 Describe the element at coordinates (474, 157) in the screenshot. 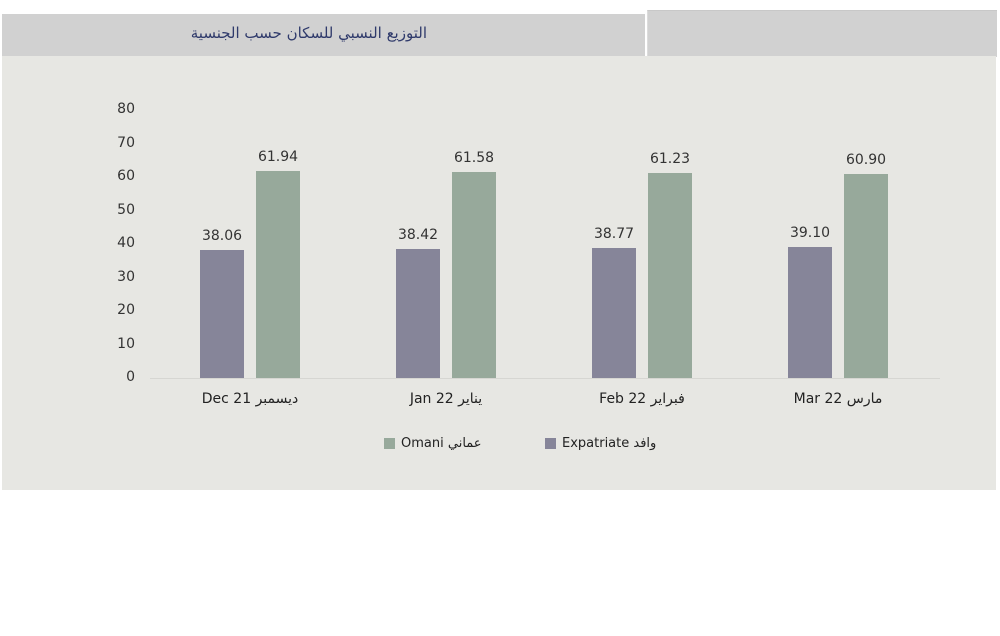

I see `bar-value-label: 61.58` at that location.